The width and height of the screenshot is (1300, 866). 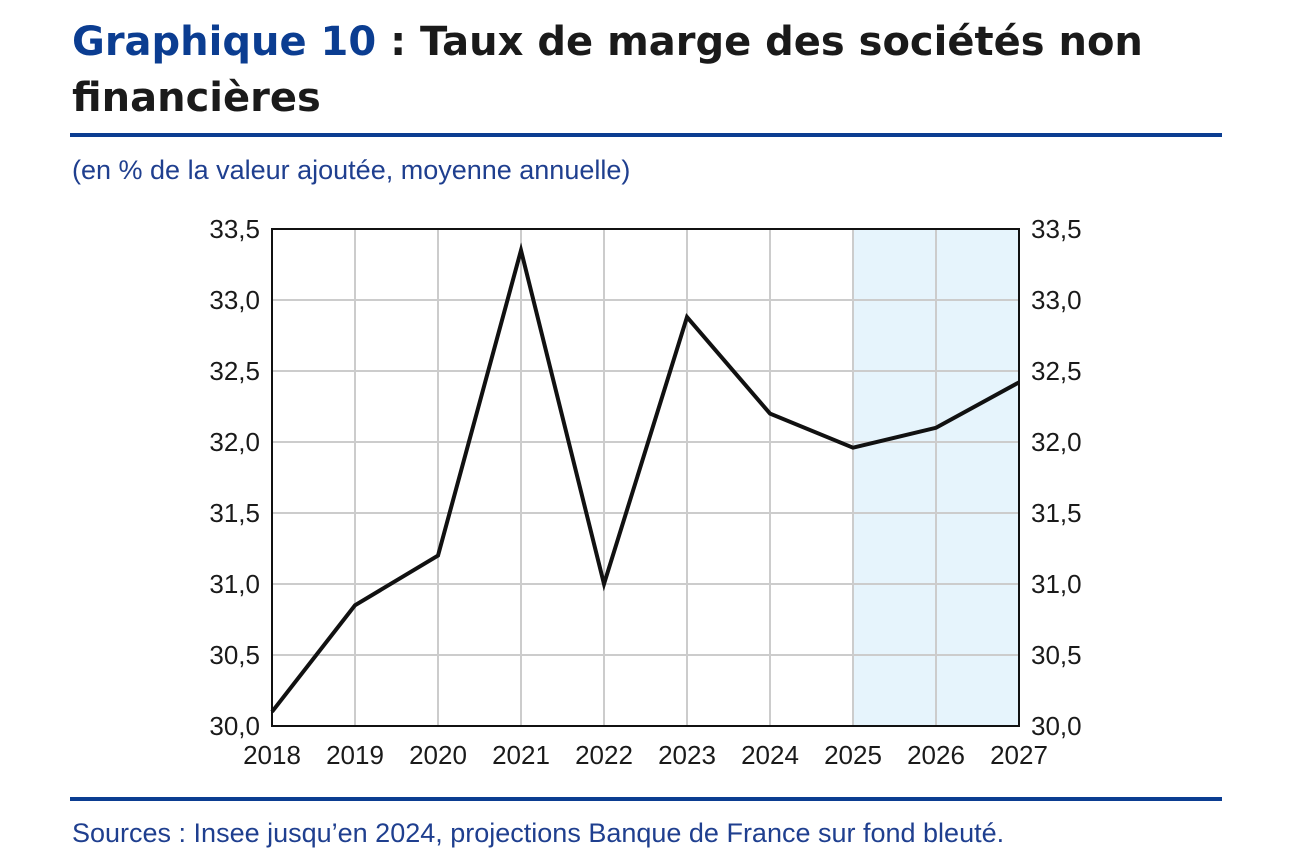 I want to click on x-tick-label-2020: 2020, so click(x=438, y=755).